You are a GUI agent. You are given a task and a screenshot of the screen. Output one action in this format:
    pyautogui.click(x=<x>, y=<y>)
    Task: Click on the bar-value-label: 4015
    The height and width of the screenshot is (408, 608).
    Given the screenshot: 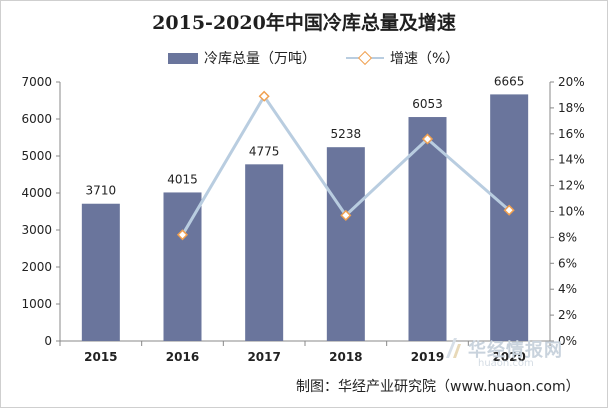 What is the action you would take?
    pyautogui.click(x=182, y=179)
    